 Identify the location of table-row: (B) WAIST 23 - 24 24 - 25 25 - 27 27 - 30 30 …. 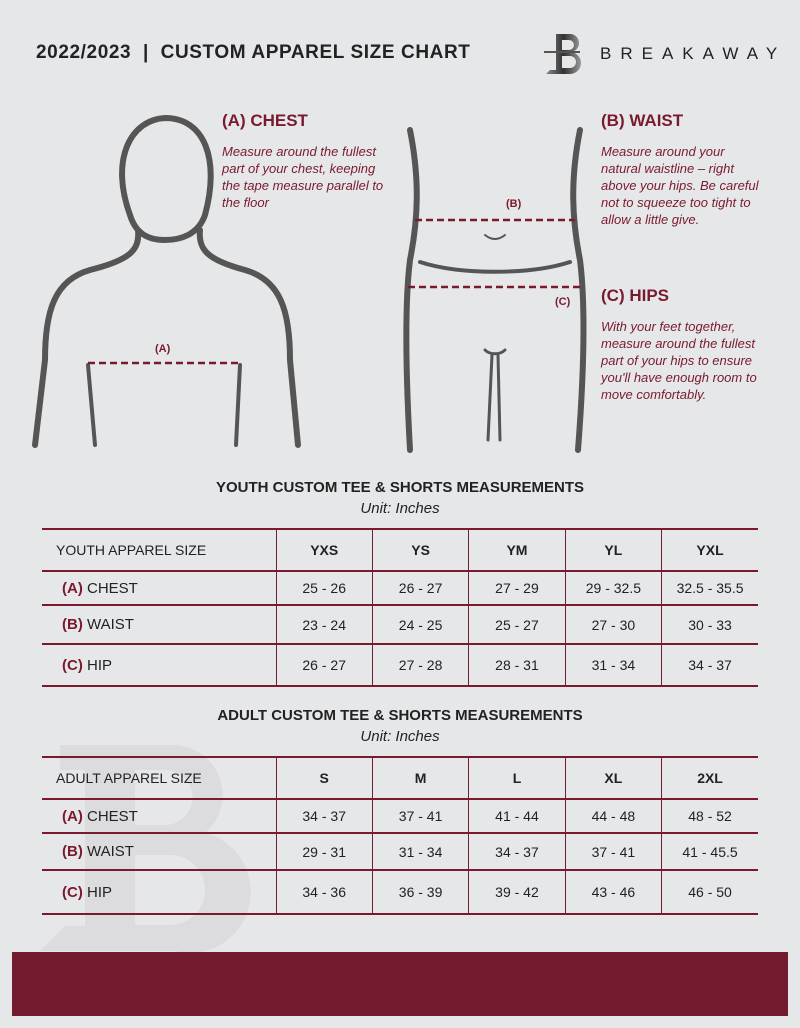
(400, 624).